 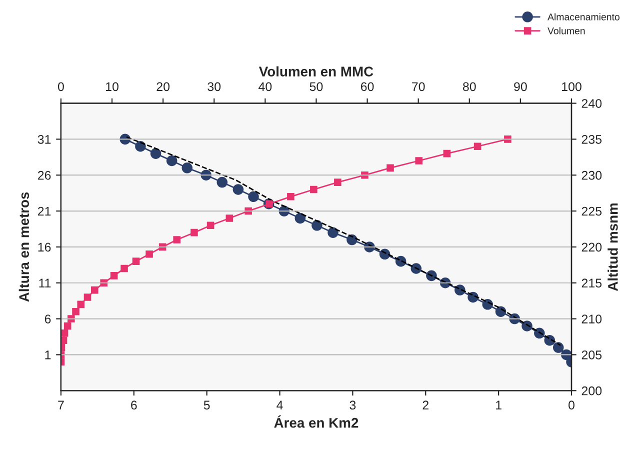 I want to click on x2-tick-label: 40, so click(x=265, y=87).